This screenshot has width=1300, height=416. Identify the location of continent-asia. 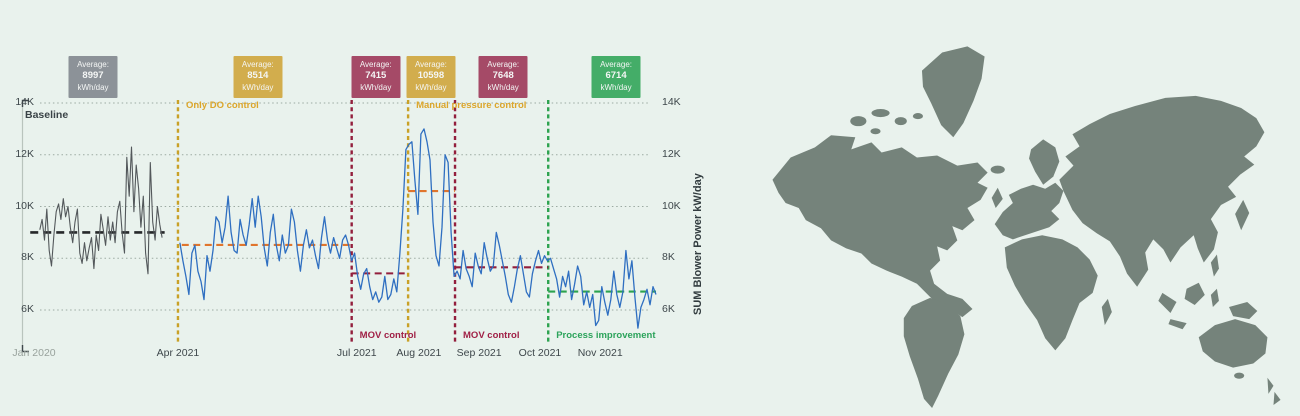
(1162, 191).